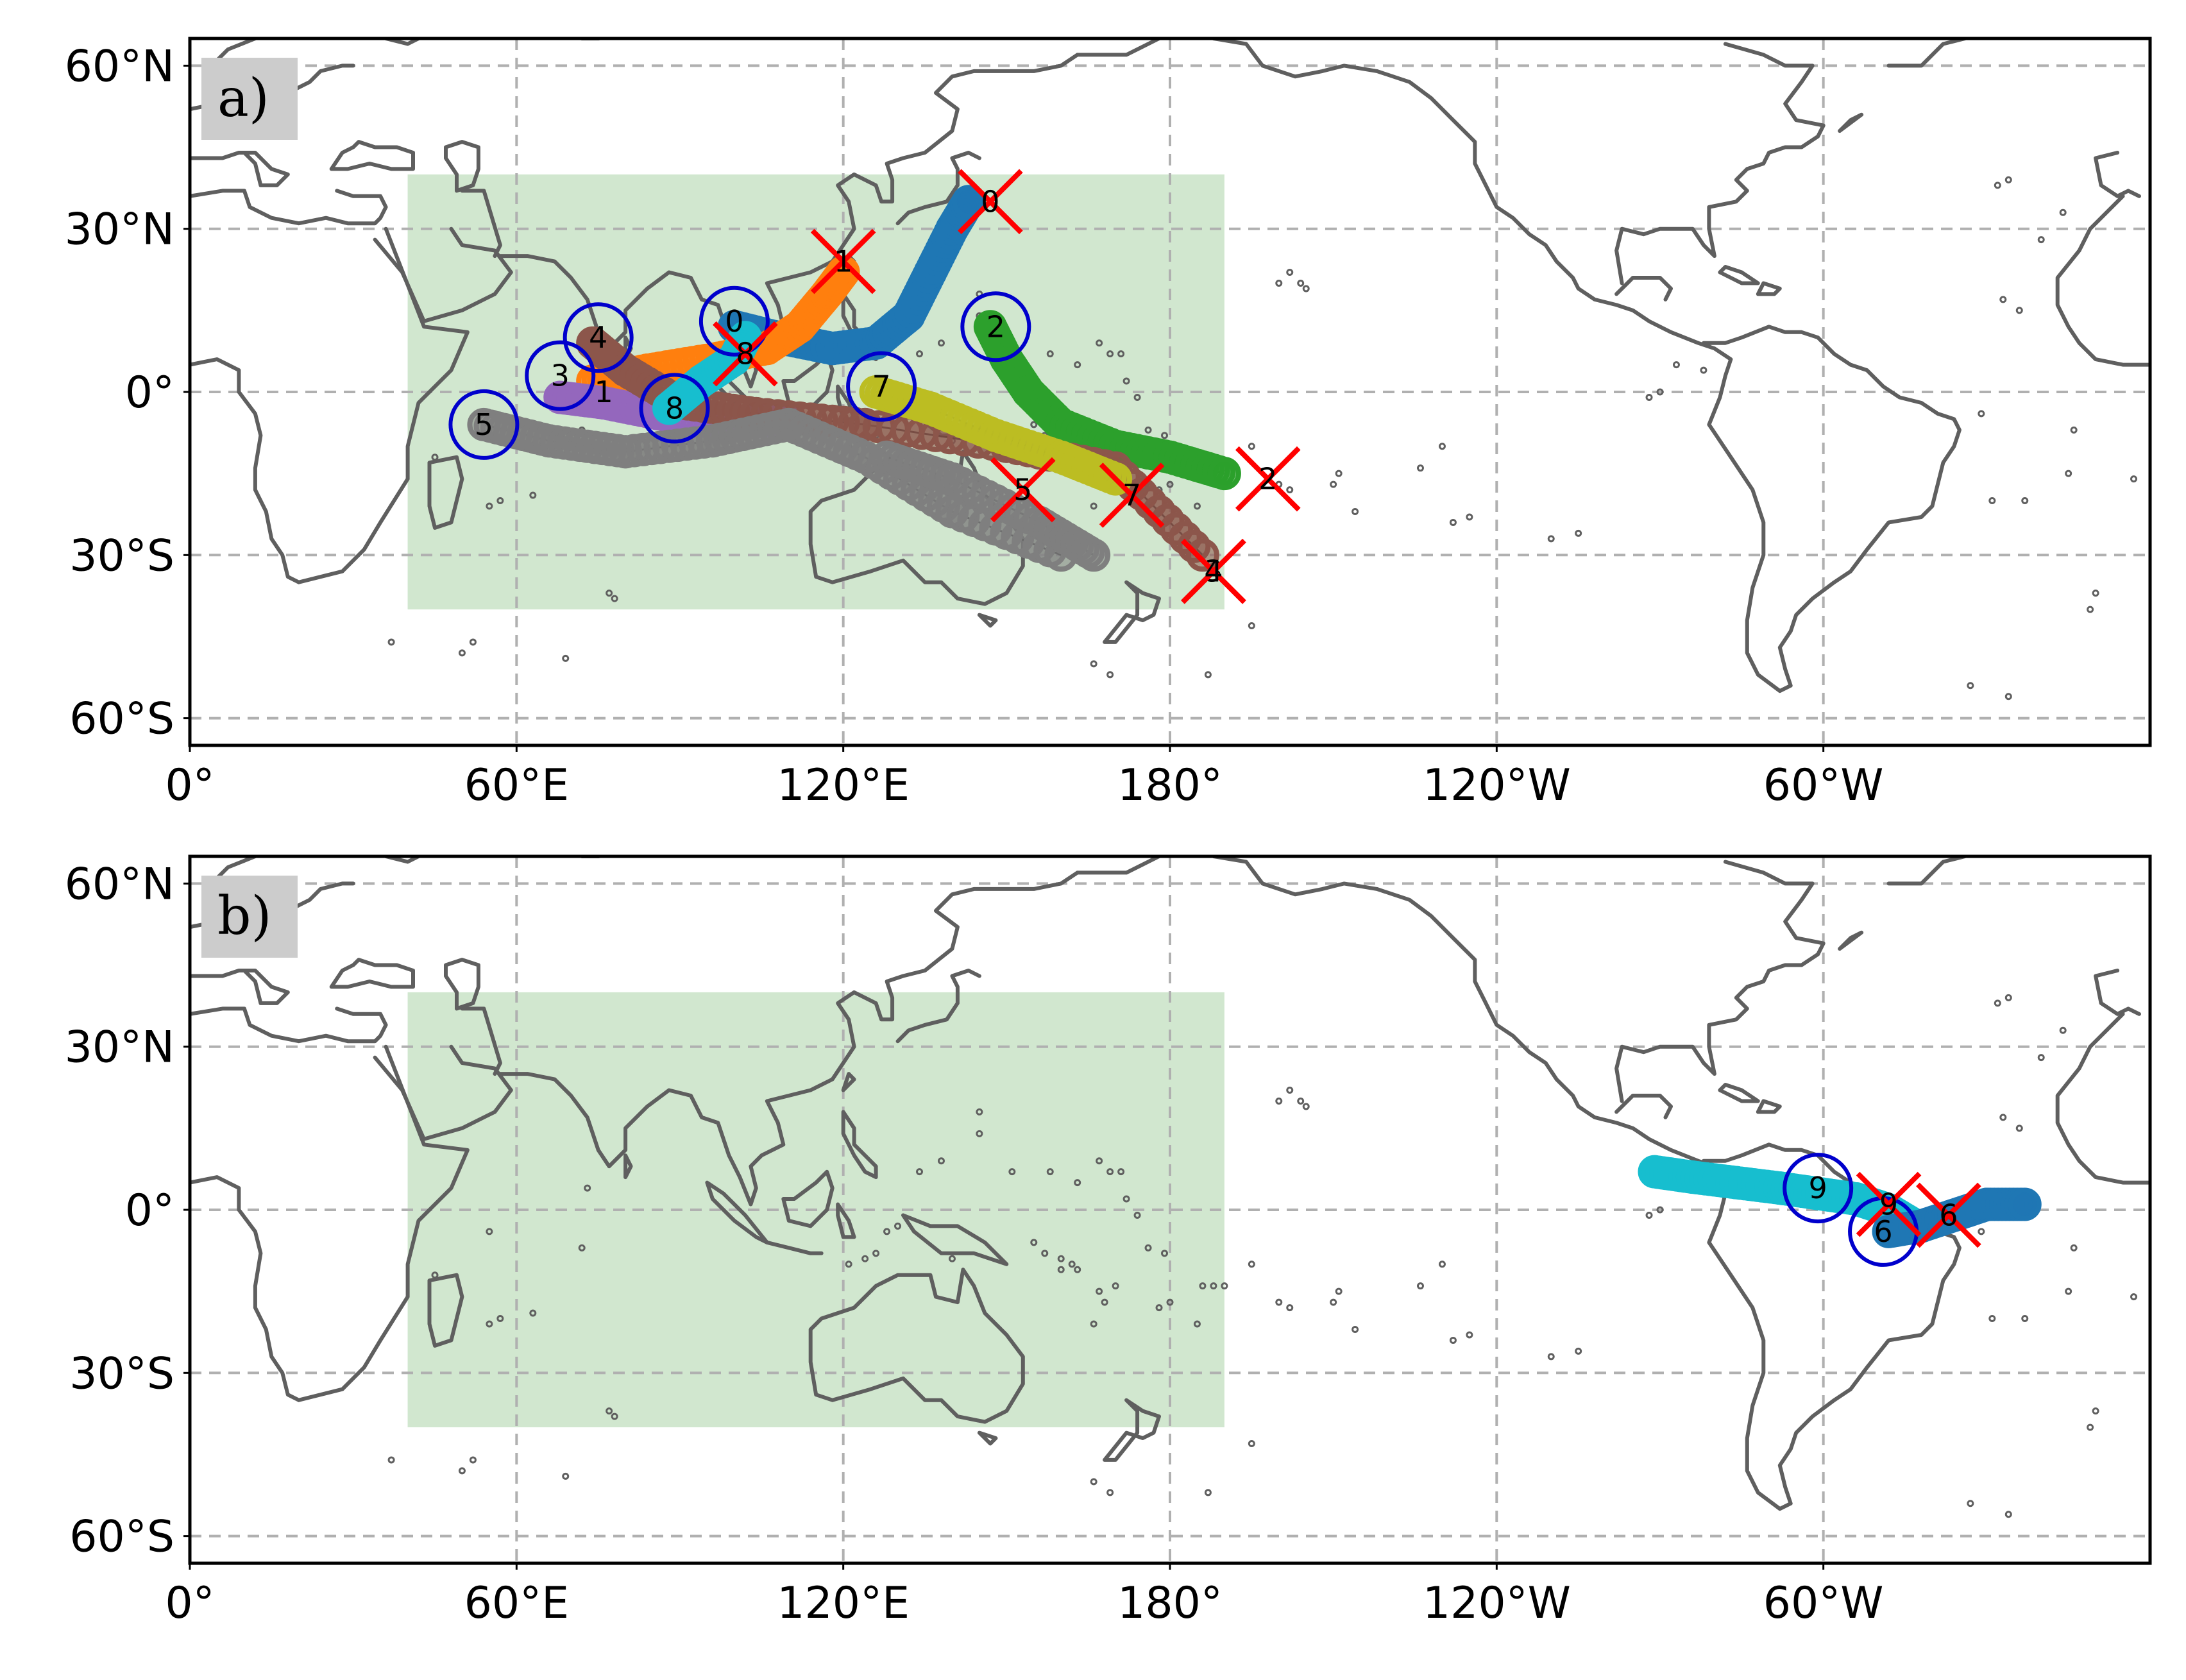  Describe the element at coordinates (1823, 786) in the screenshot. I see `x-tick-label: 60°W` at that location.